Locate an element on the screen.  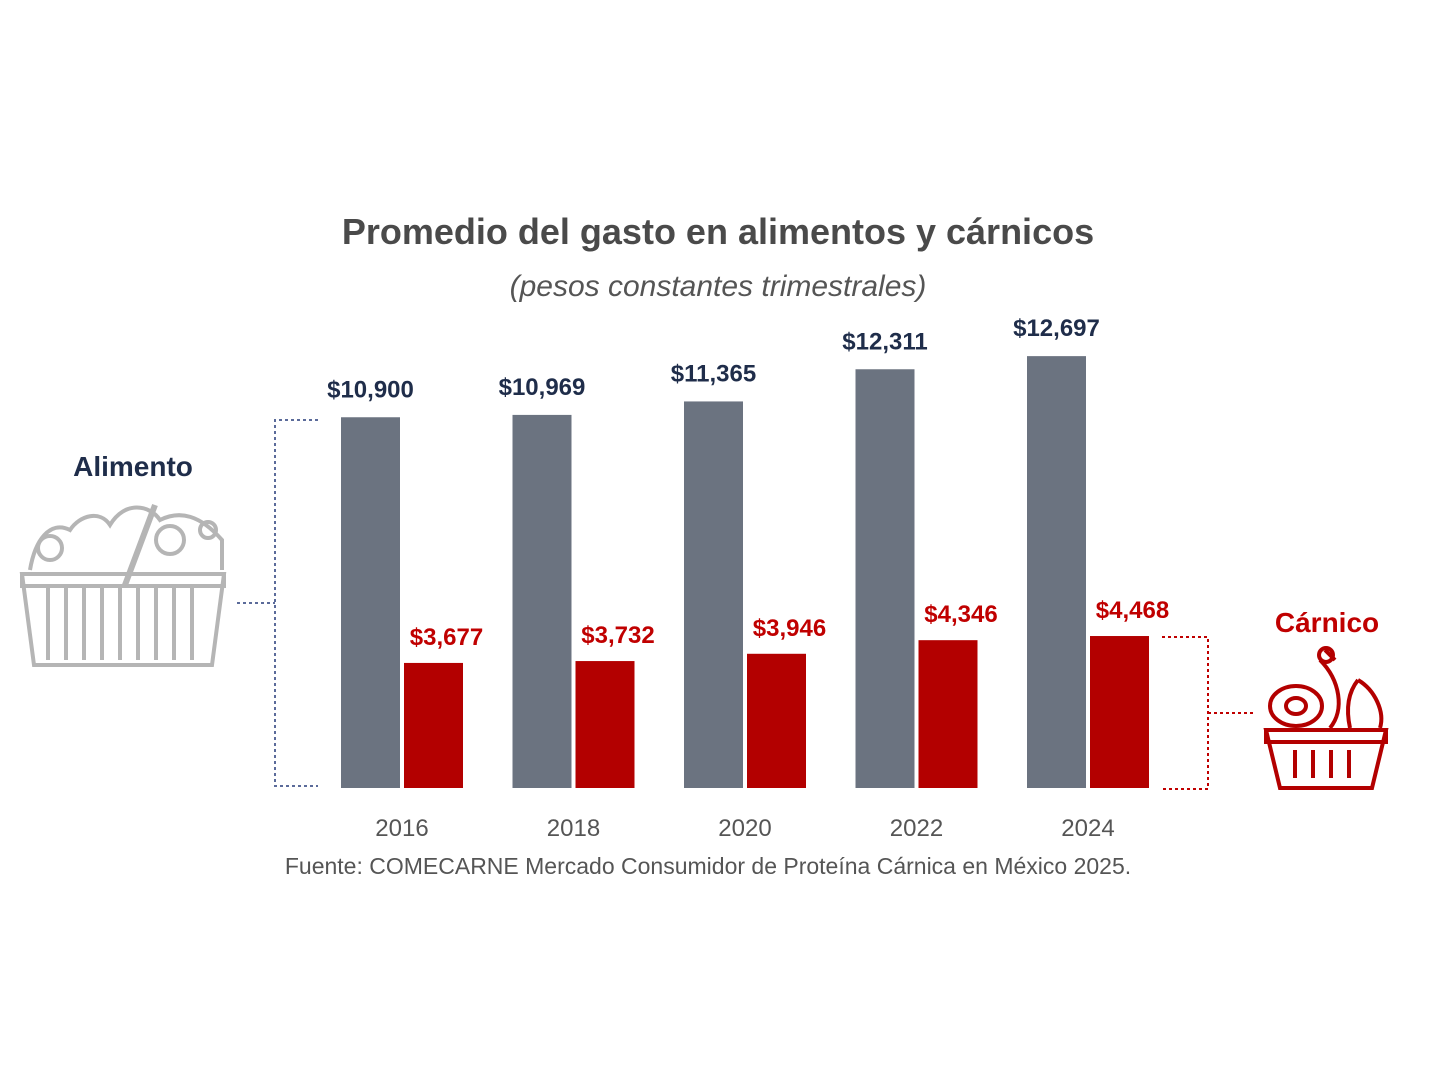
bar-alimento-2020 is located at coordinates (713, 594).